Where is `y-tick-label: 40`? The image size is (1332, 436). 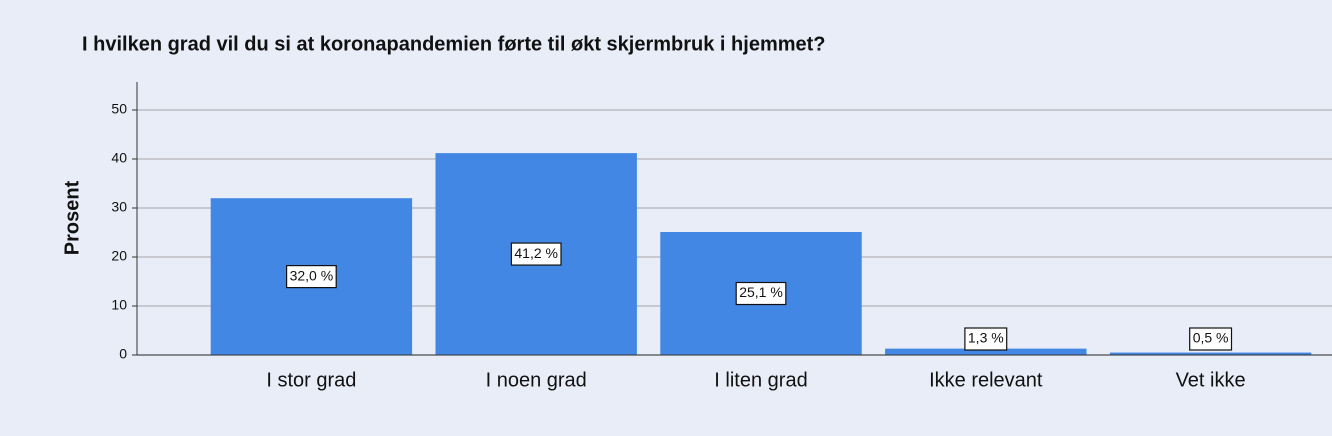
y-tick-label: 40 is located at coordinates (119, 158).